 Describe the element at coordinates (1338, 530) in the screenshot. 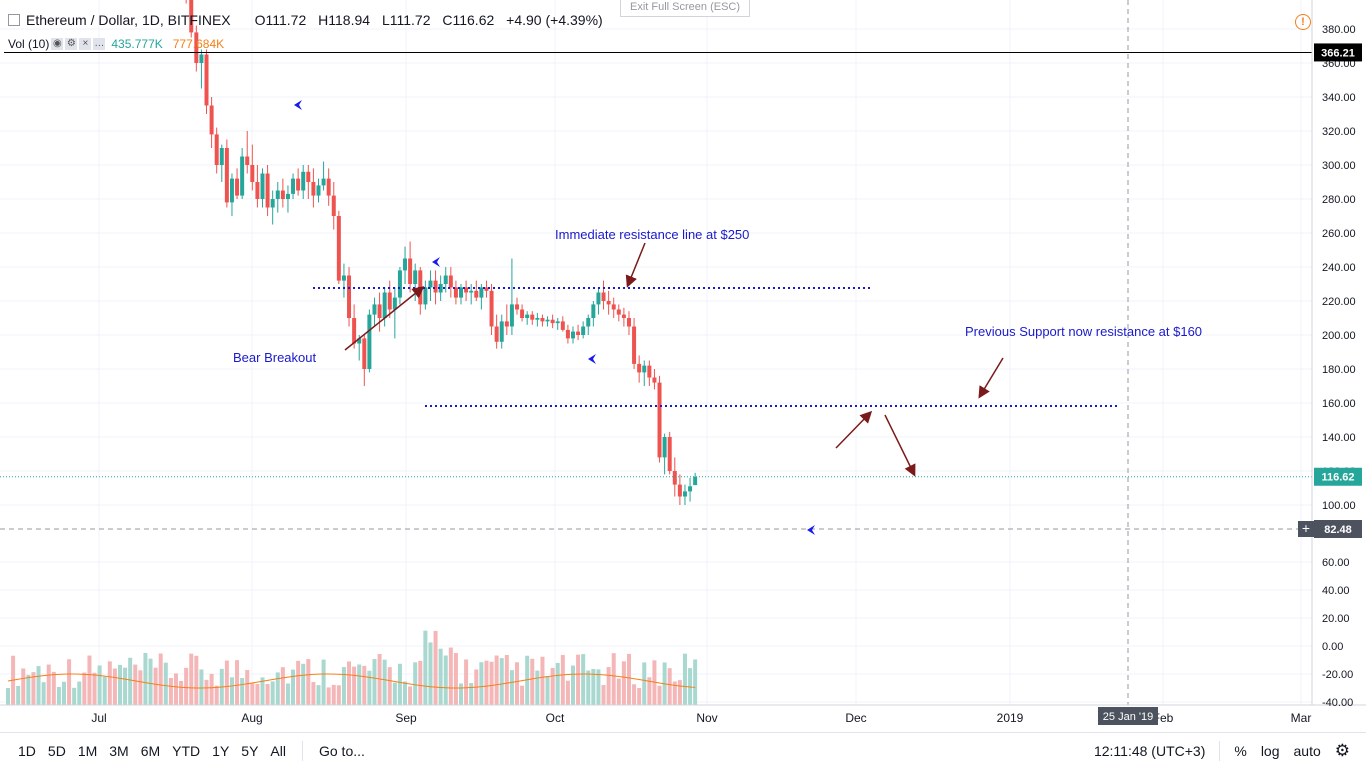

I see `price-label-crosshair: 82.48` at that location.